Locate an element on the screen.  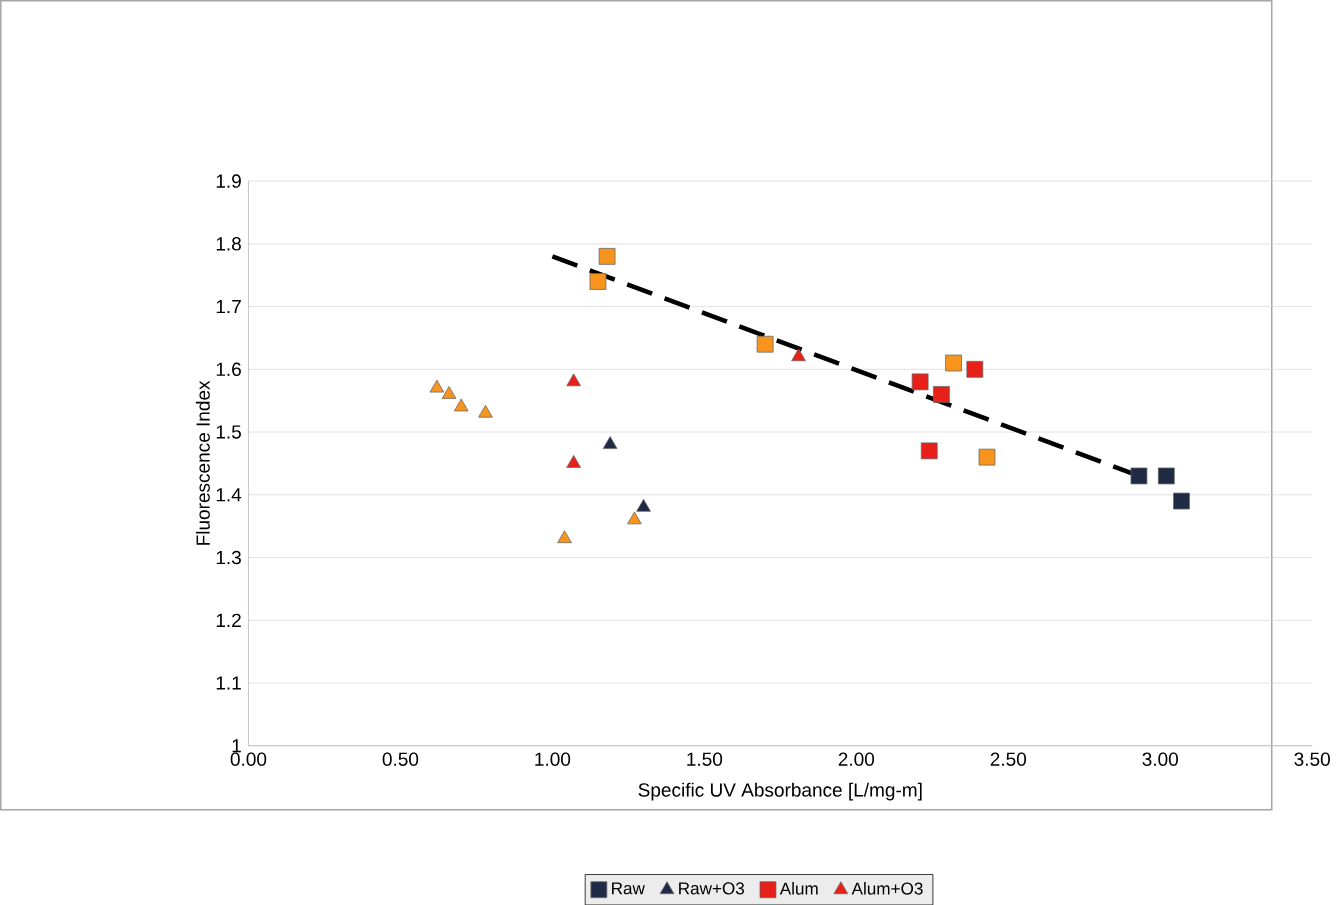
y-tick-label: 1.8 is located at coordinates (228, 243).